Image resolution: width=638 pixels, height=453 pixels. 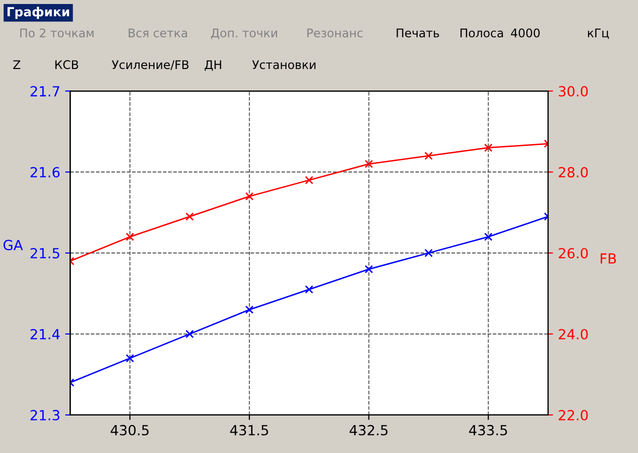 I want to click on text: Вся сетка, so click(x=157, y=33).